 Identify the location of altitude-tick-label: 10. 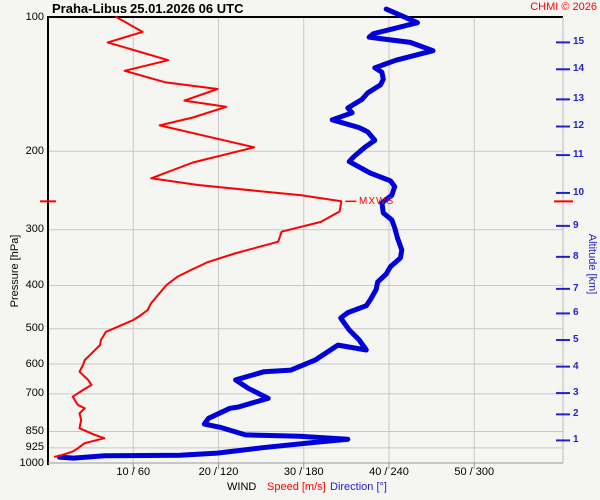
(579, 192).